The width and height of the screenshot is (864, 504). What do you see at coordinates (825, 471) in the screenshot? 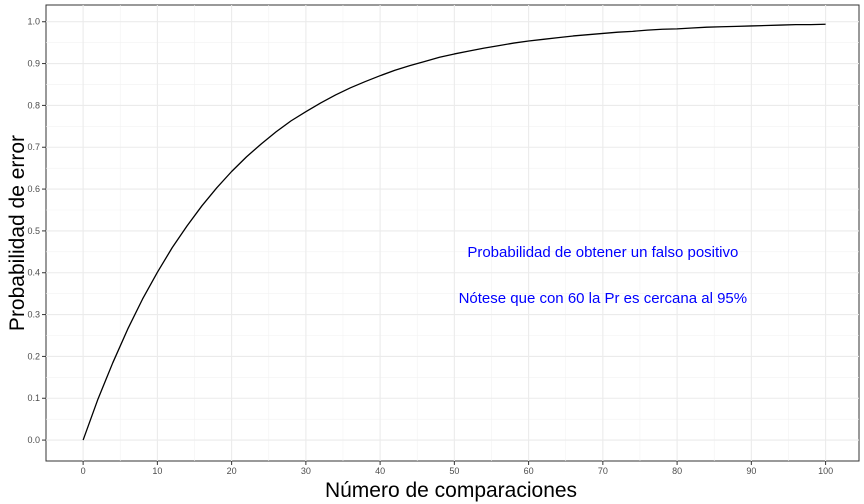
I see `x-tick-label: 100` at bounding box center [825, 471].